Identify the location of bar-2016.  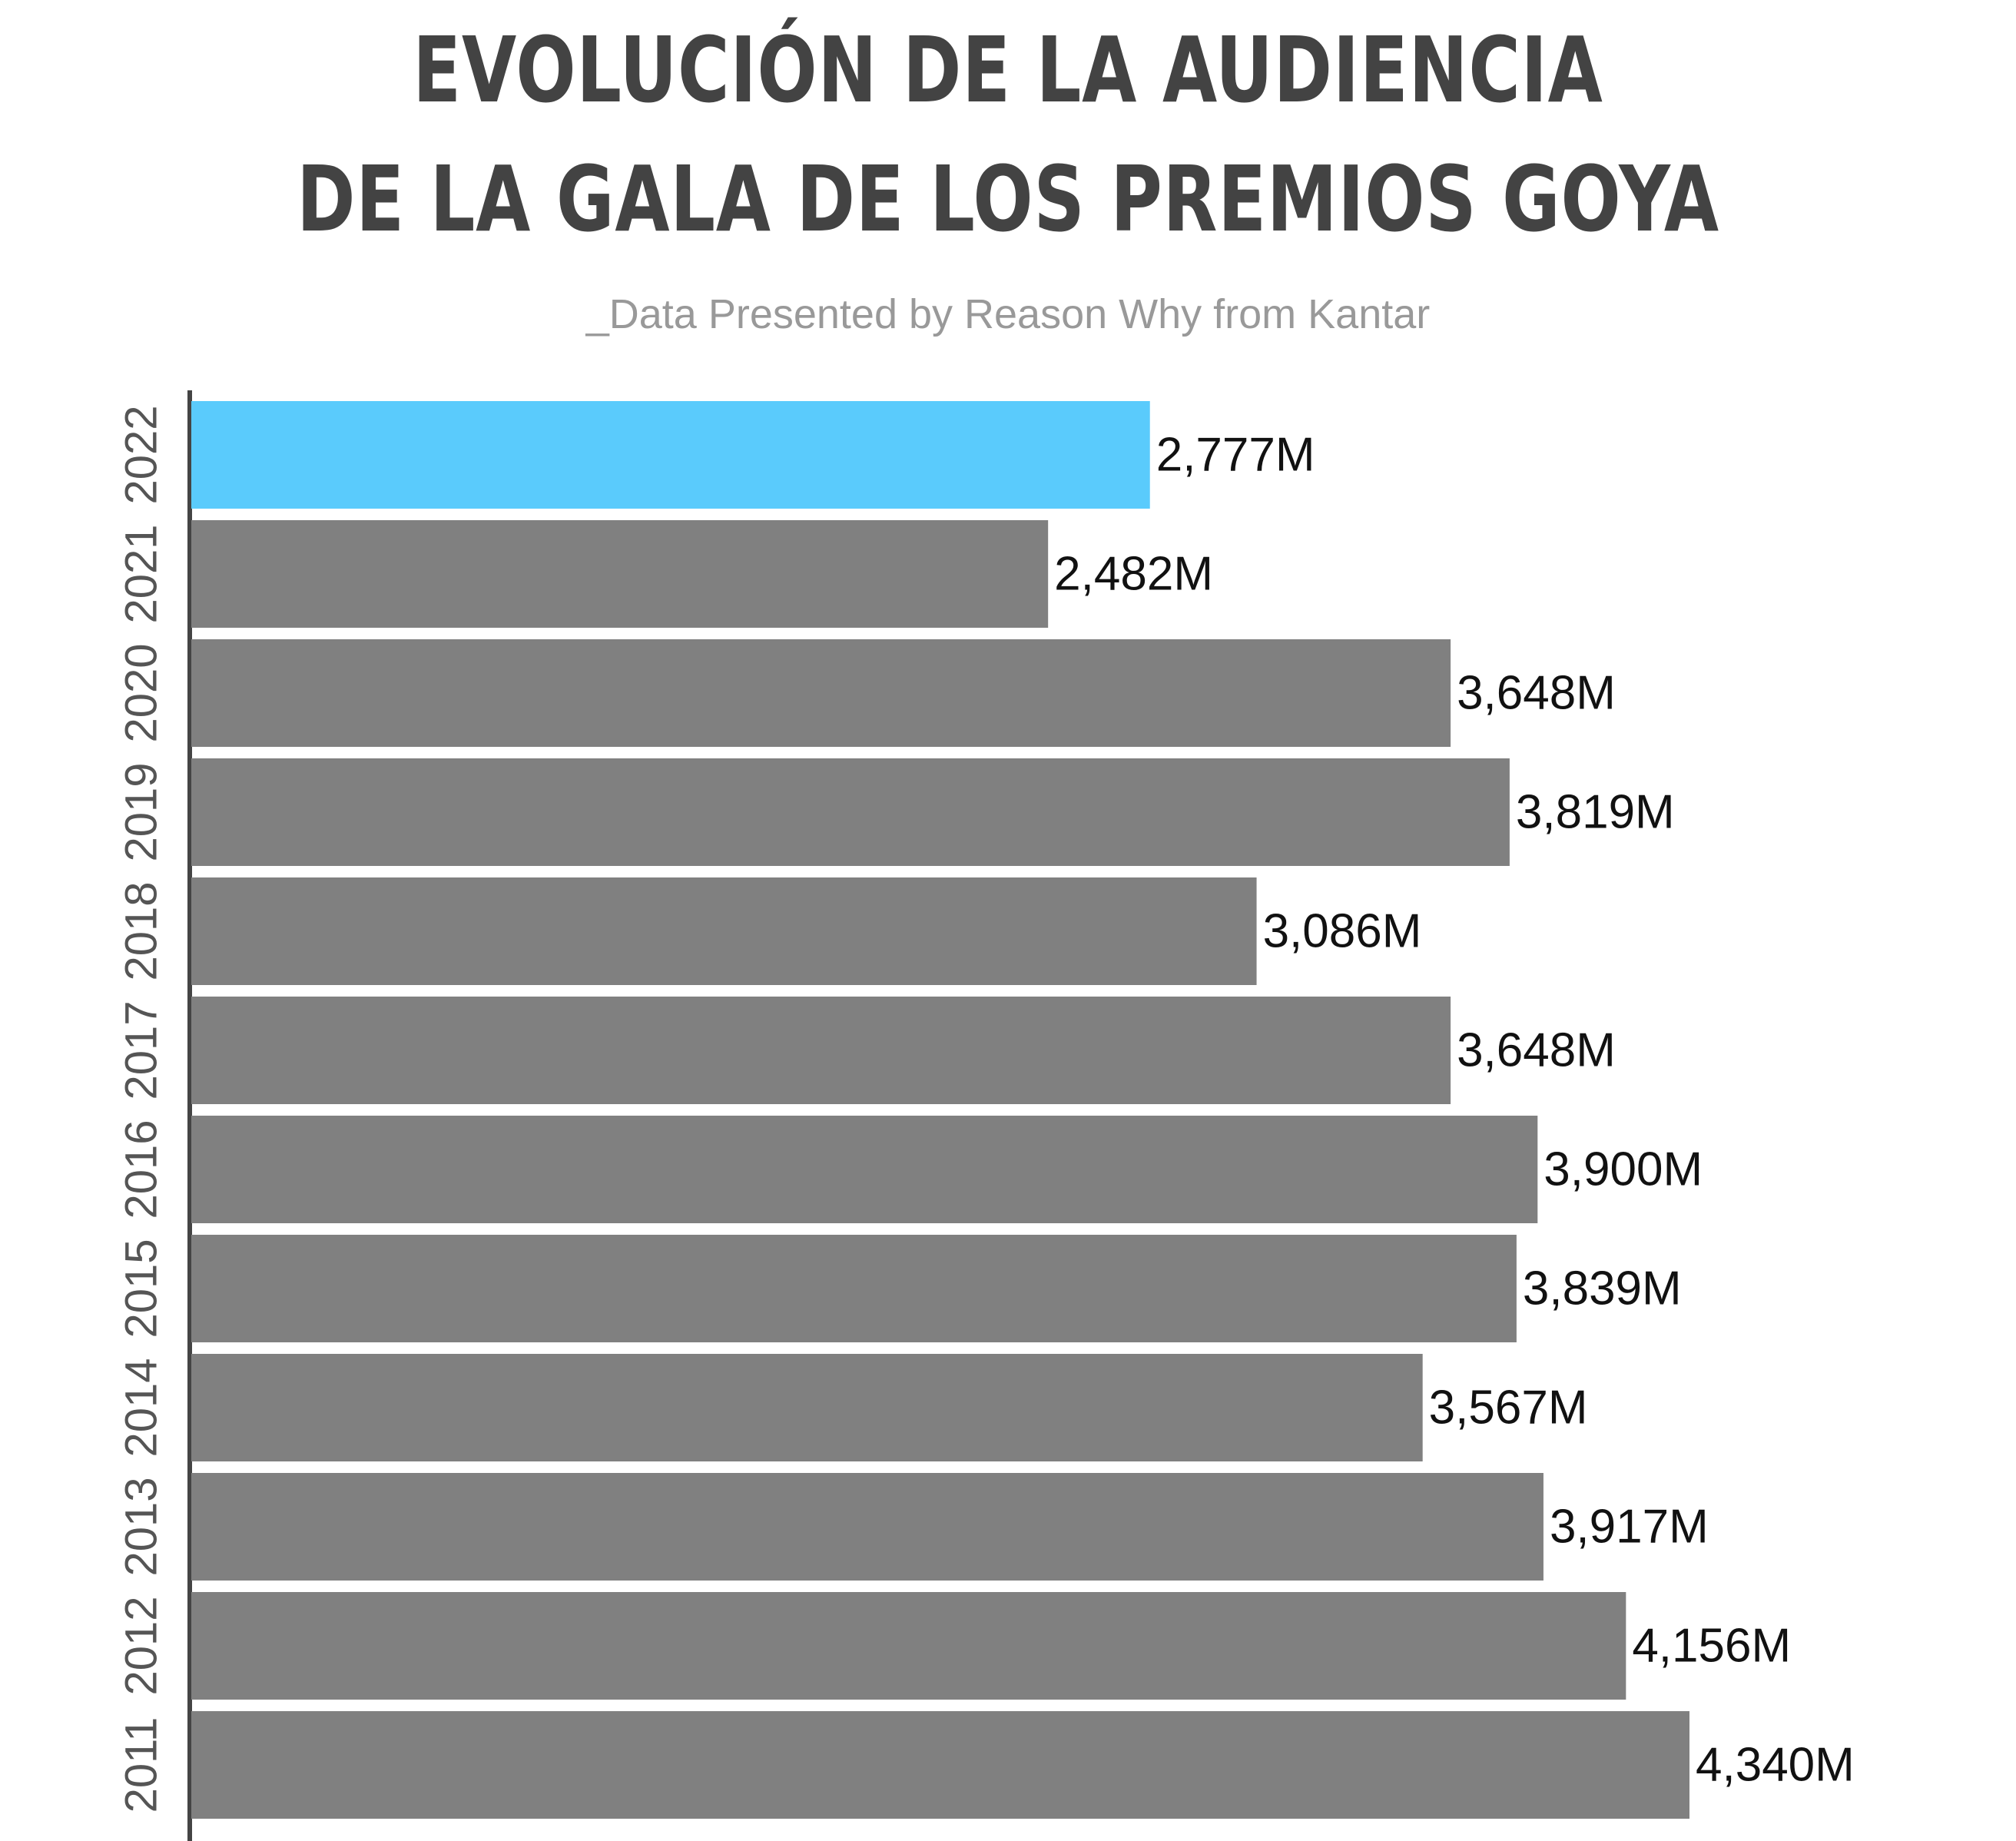
(864, 1169).